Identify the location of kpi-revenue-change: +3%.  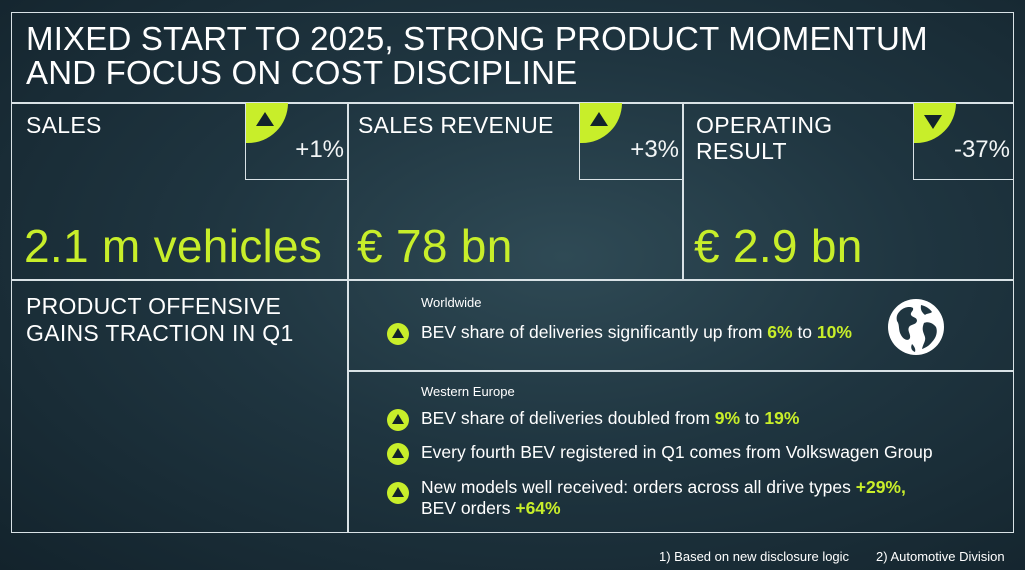
(631, 141).